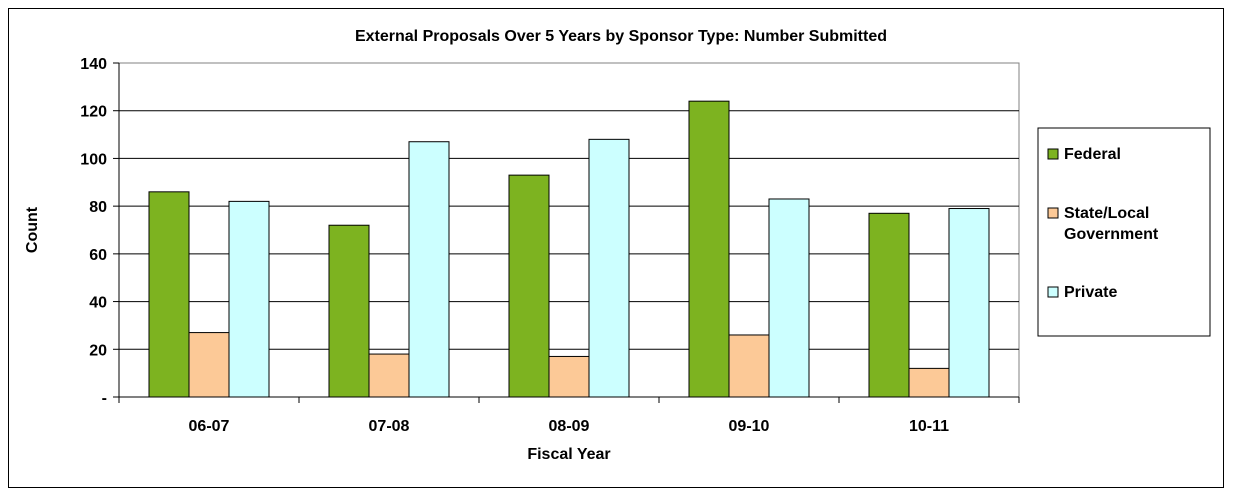  What do you see at coordinates (98, 255) in the screenshot?
I see `y-tick-label: 60` at bounding box center [98, 255].